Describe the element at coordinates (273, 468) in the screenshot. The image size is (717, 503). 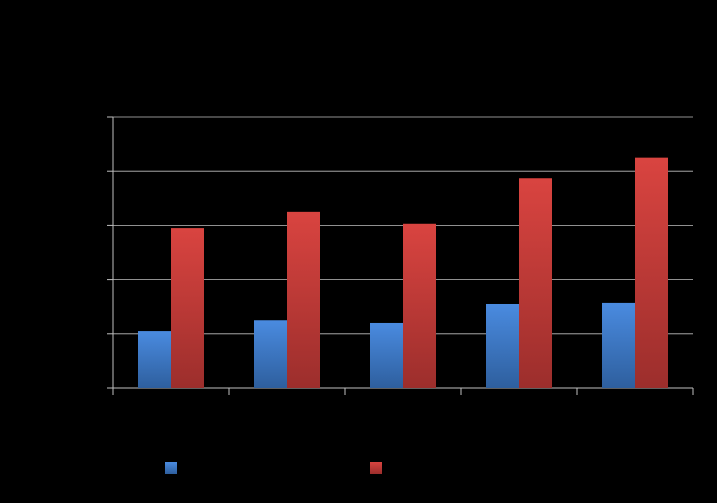
I see `legend` at that location.